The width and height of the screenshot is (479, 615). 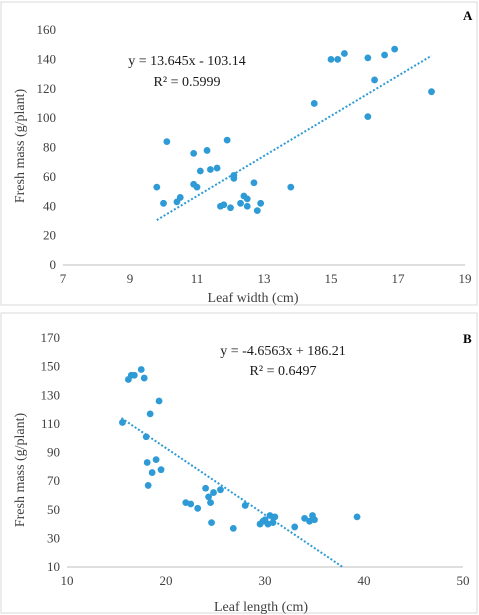 I want to click on x-tick-label: 40, so click(x=364, y=580).